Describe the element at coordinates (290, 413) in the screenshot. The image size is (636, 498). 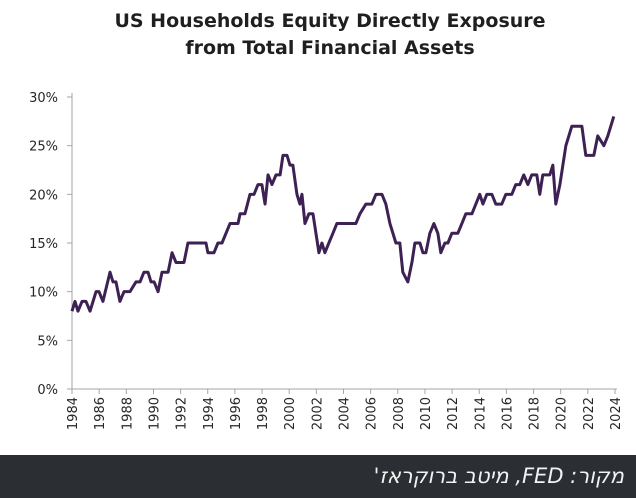
I see `x-tick-label: 2000` at that location.